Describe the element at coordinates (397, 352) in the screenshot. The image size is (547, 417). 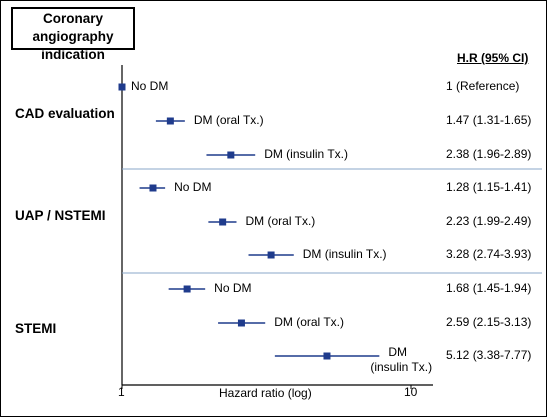
I see `row-label: DM` at that location.